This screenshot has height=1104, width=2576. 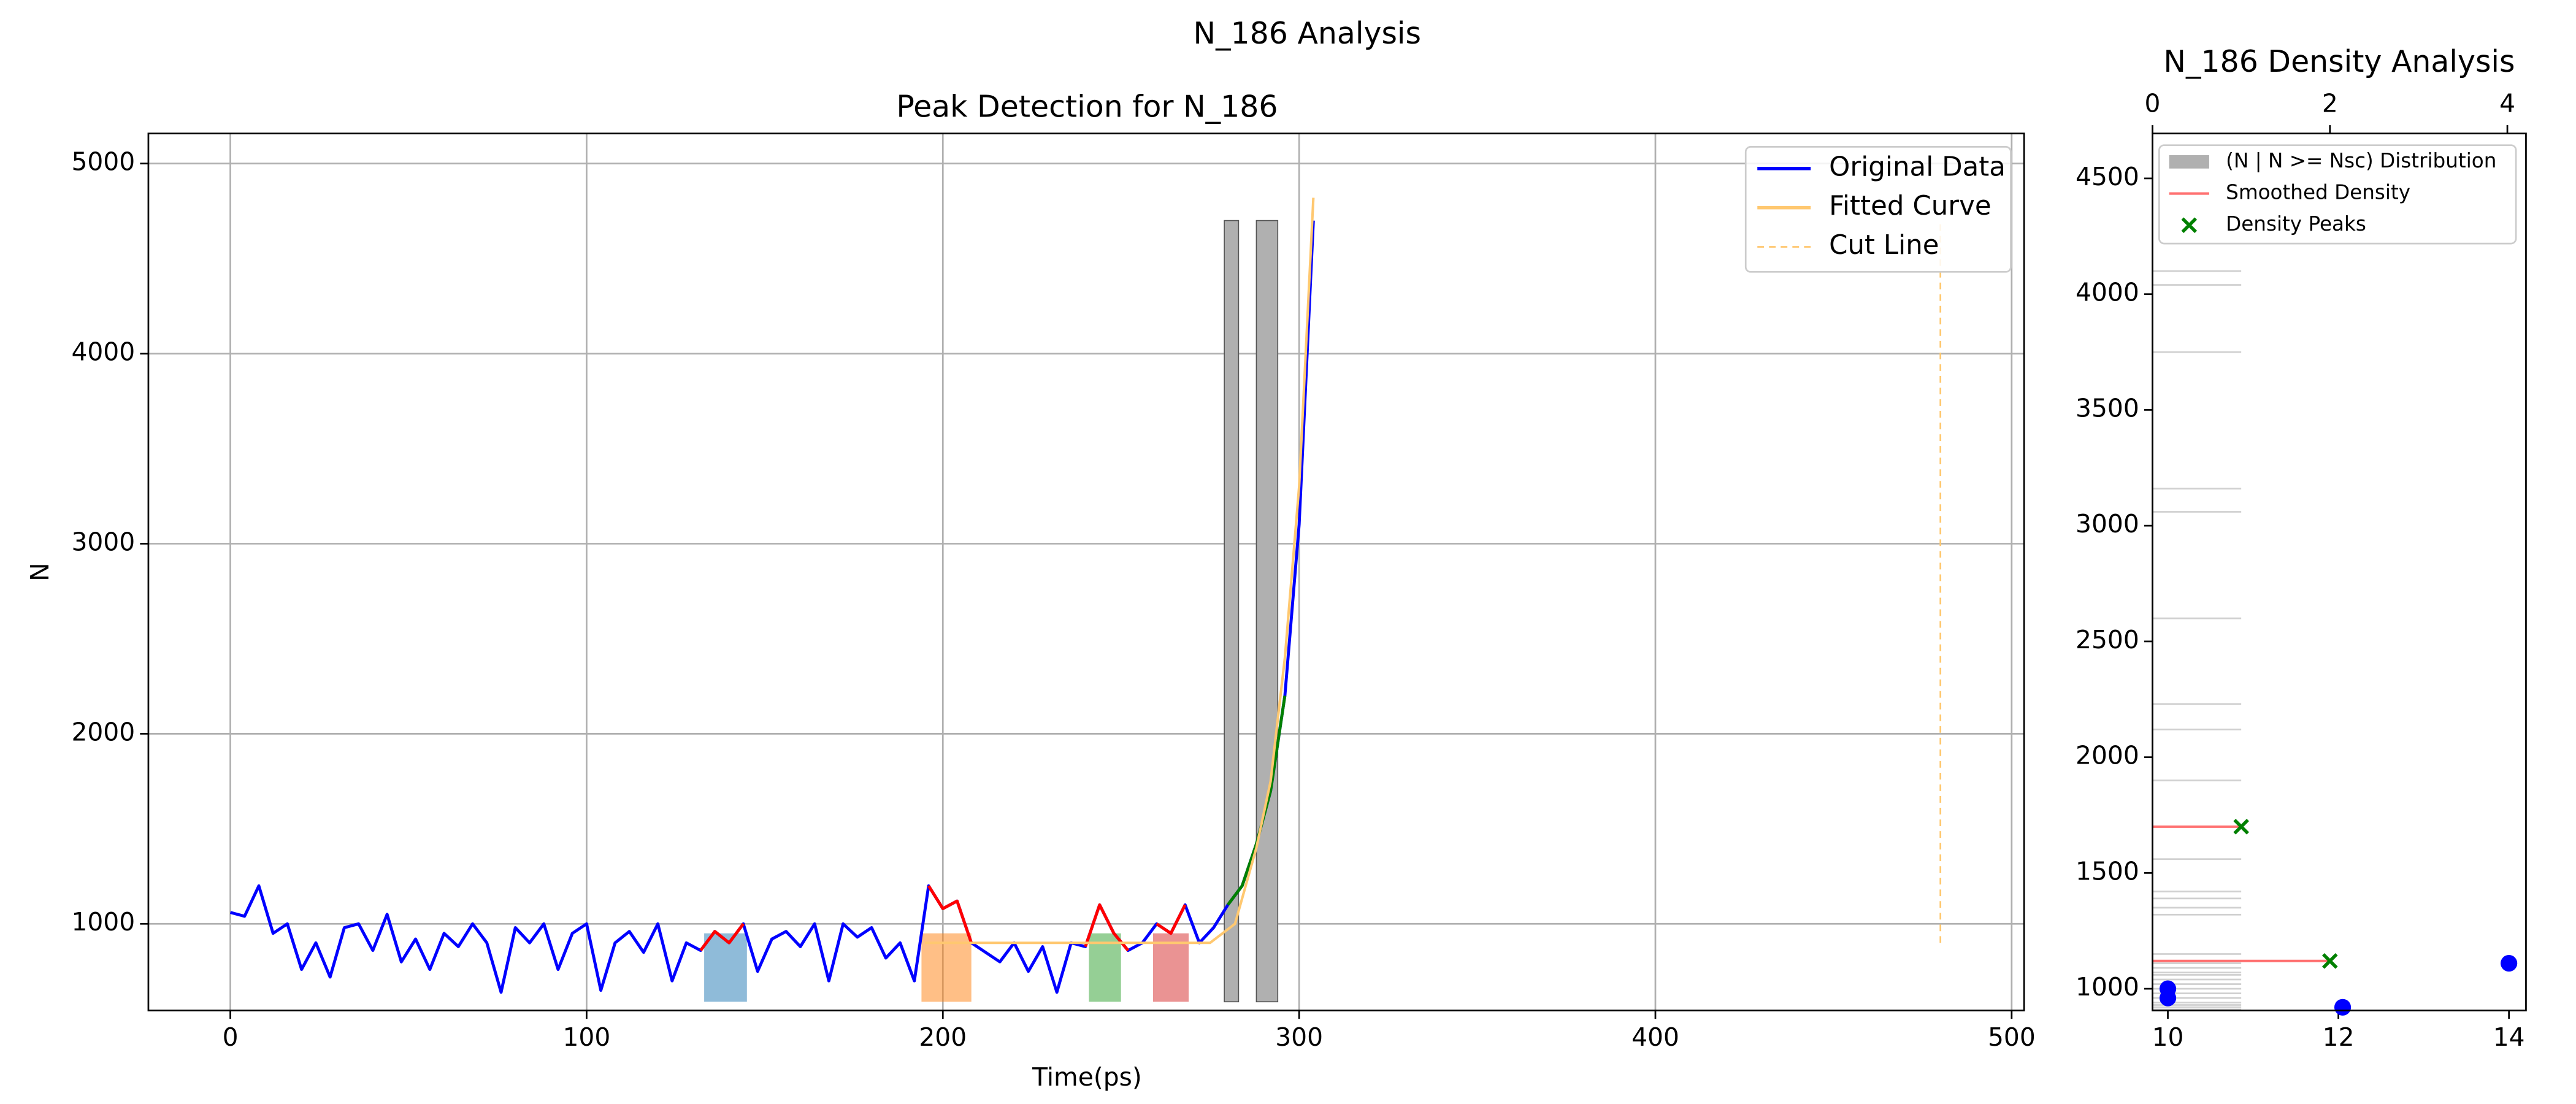 I want to click on x-tick-label: 100, so click(x=586, y=1037).